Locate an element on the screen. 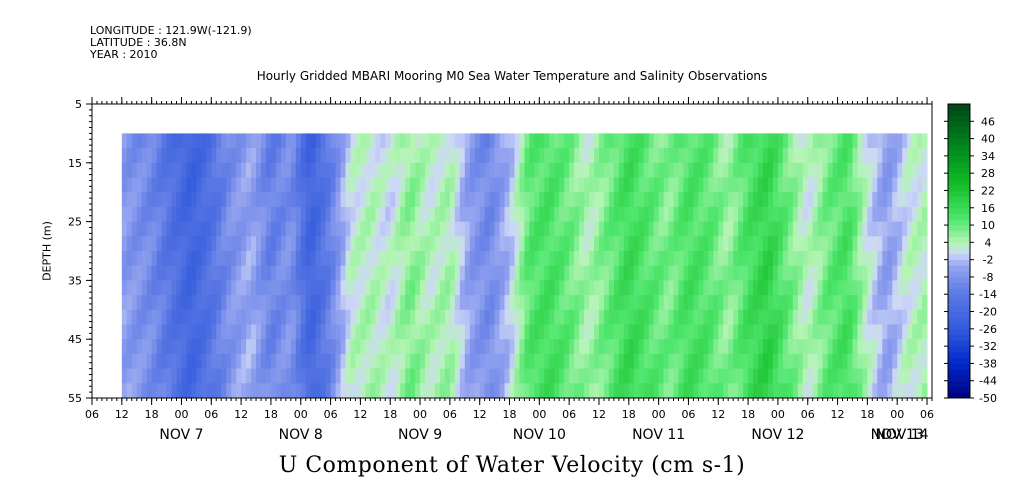 The image size is (1009, 504). x-tick-label: 06 is located at coordinates (688, 414).